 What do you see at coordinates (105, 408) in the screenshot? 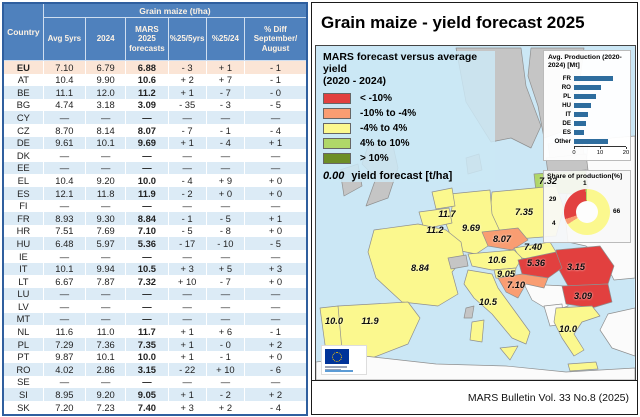
I see `yield-value: 7.23` at bounding box center [105, 408].